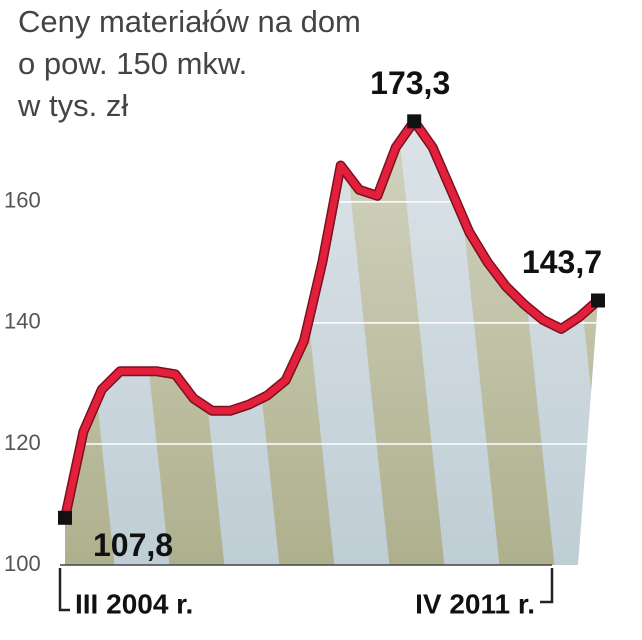 The width and height of the screenshot is (642, 640). Describe the element at coordinates (132, 63) in the screenshot. I see `chart-title: o pow. 150 mkw.` at that location.